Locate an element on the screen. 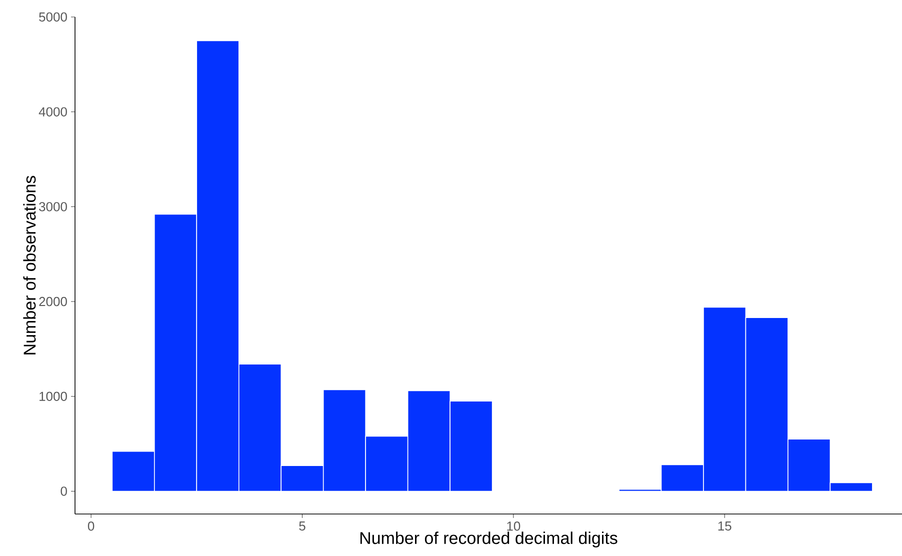 The image size is (902, 556). y-tick-label: 5000 is located at coordinates (53, 17).